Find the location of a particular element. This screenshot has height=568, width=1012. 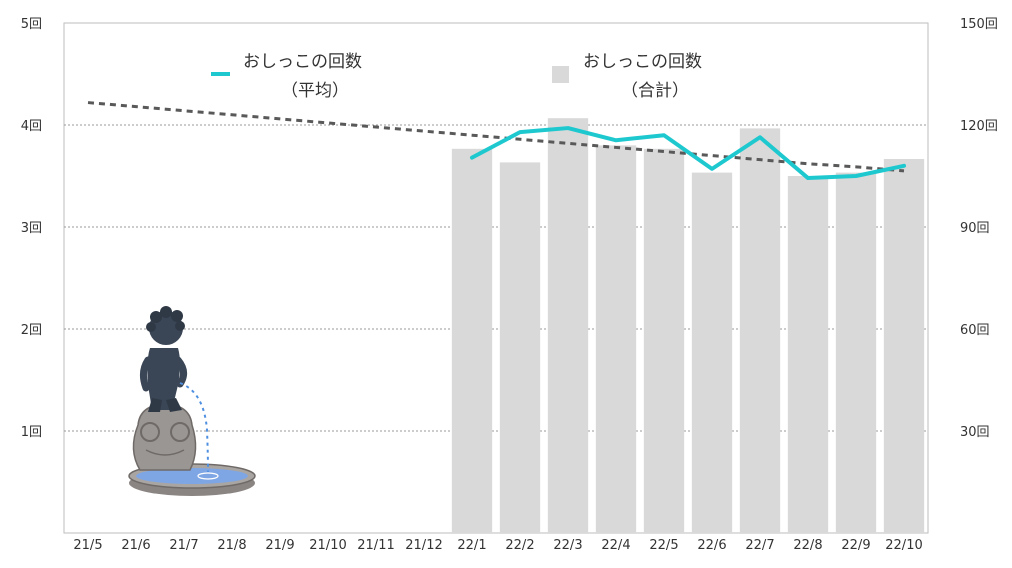

x-tick-label: 22/1 is located at coordinates (471, 545).